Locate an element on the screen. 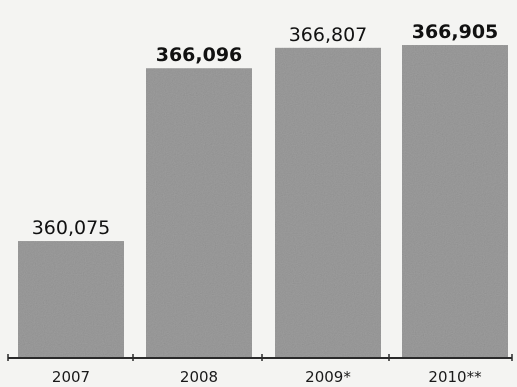 The width and height of the screenshot is (517, 387). value-label: 366,096 is located at coordinates (199, 55).